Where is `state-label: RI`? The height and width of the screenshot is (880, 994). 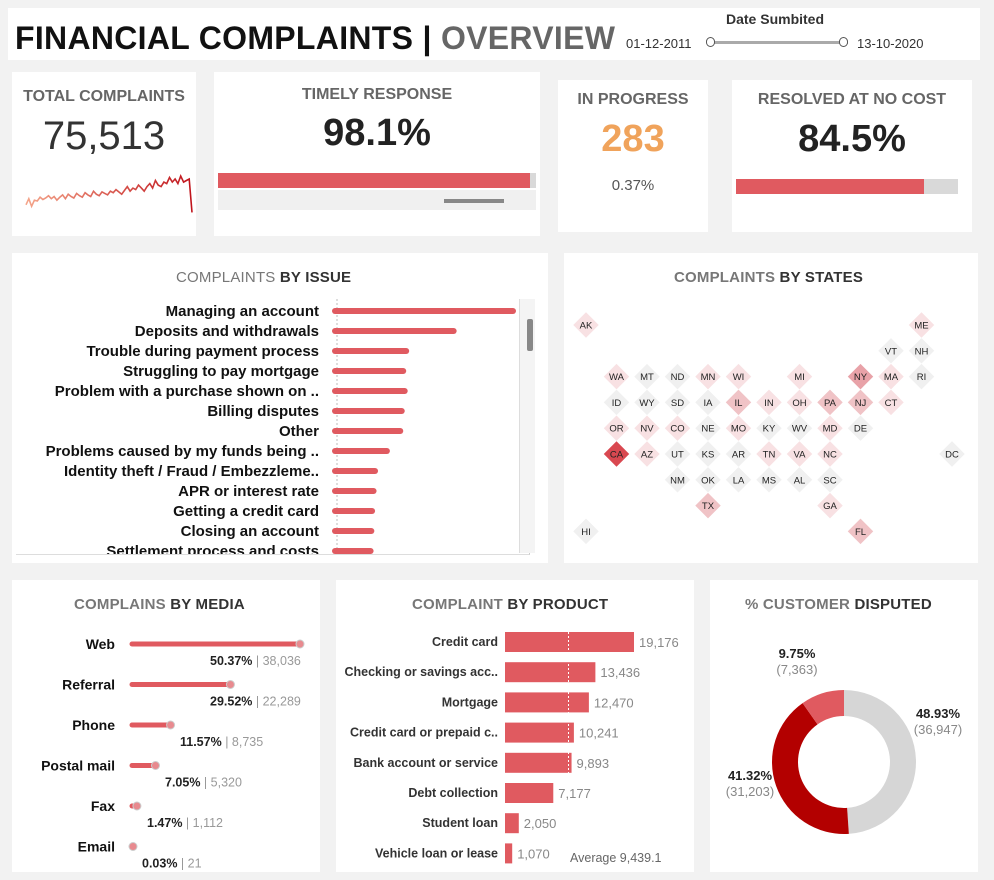
state-label: RI is located at coordinates (922, 377).